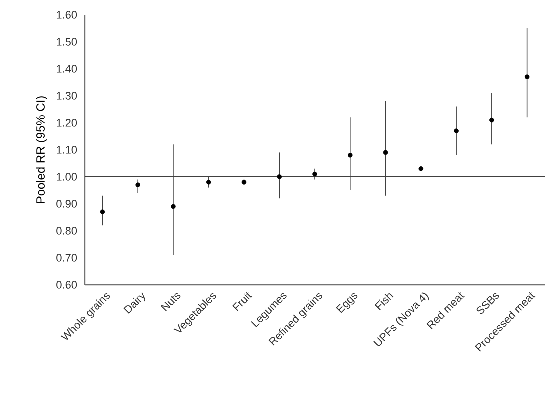 The height and width of the screenshot is (396, 550). What do you see at coordinates (67, 285) in the screenshot?
I see `y-tick-label: 0.60` at bounding box center [67, 285].